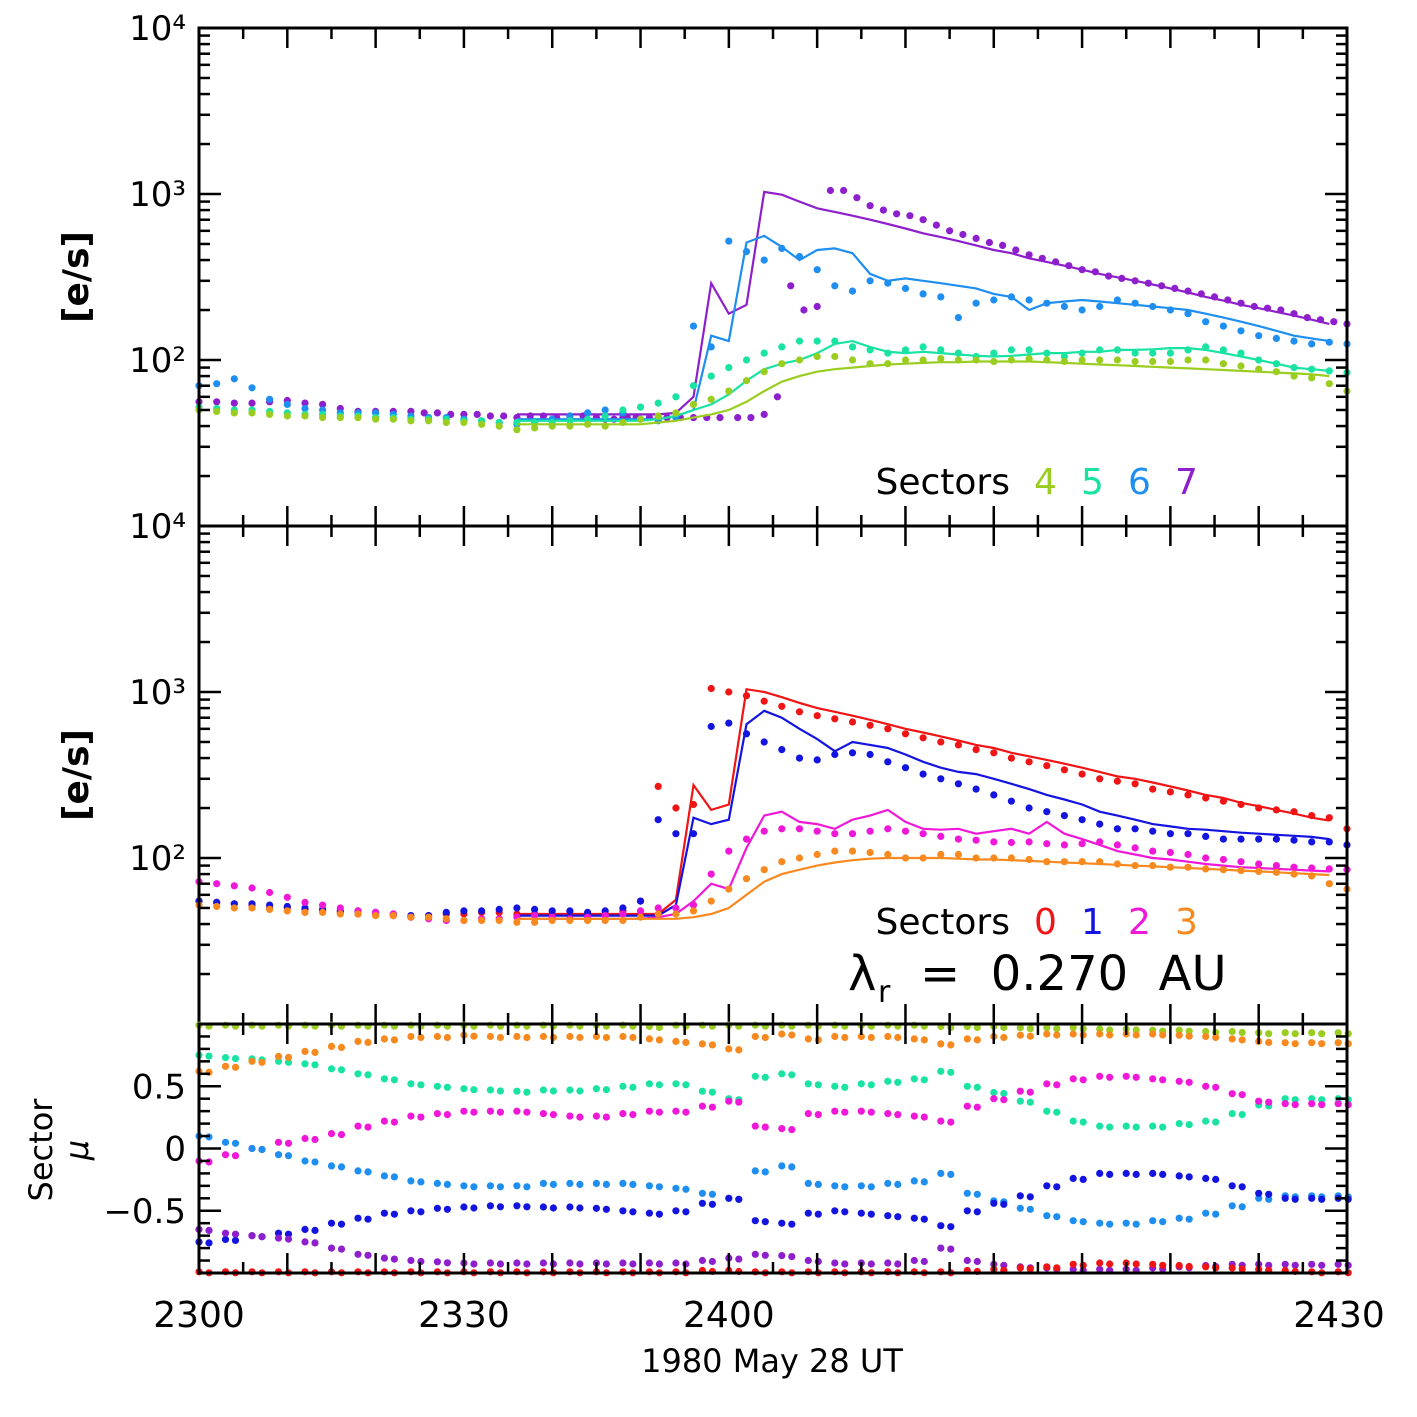 This screenshot has height=1417, width=1417. I want to click on bottom-ytick-label: 0, so click(175, 1150).